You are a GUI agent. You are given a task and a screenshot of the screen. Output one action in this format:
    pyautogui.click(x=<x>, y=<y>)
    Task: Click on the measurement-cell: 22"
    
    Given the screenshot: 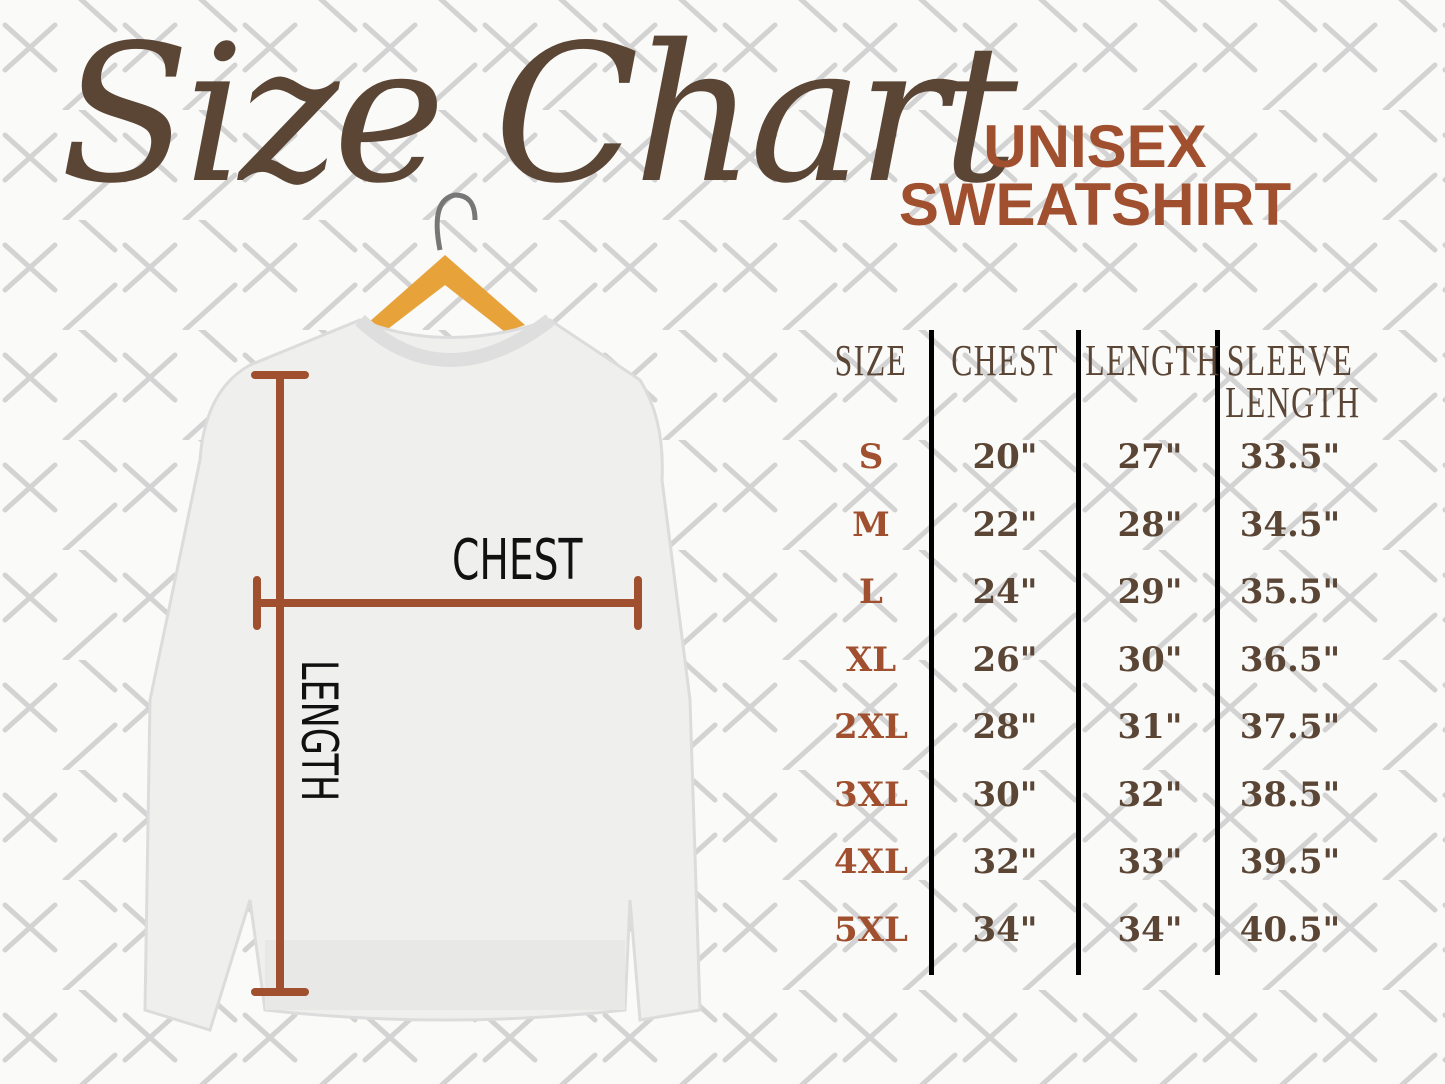 What is the action you would take?
    pyautogui.click(x=1005, y=524)
    